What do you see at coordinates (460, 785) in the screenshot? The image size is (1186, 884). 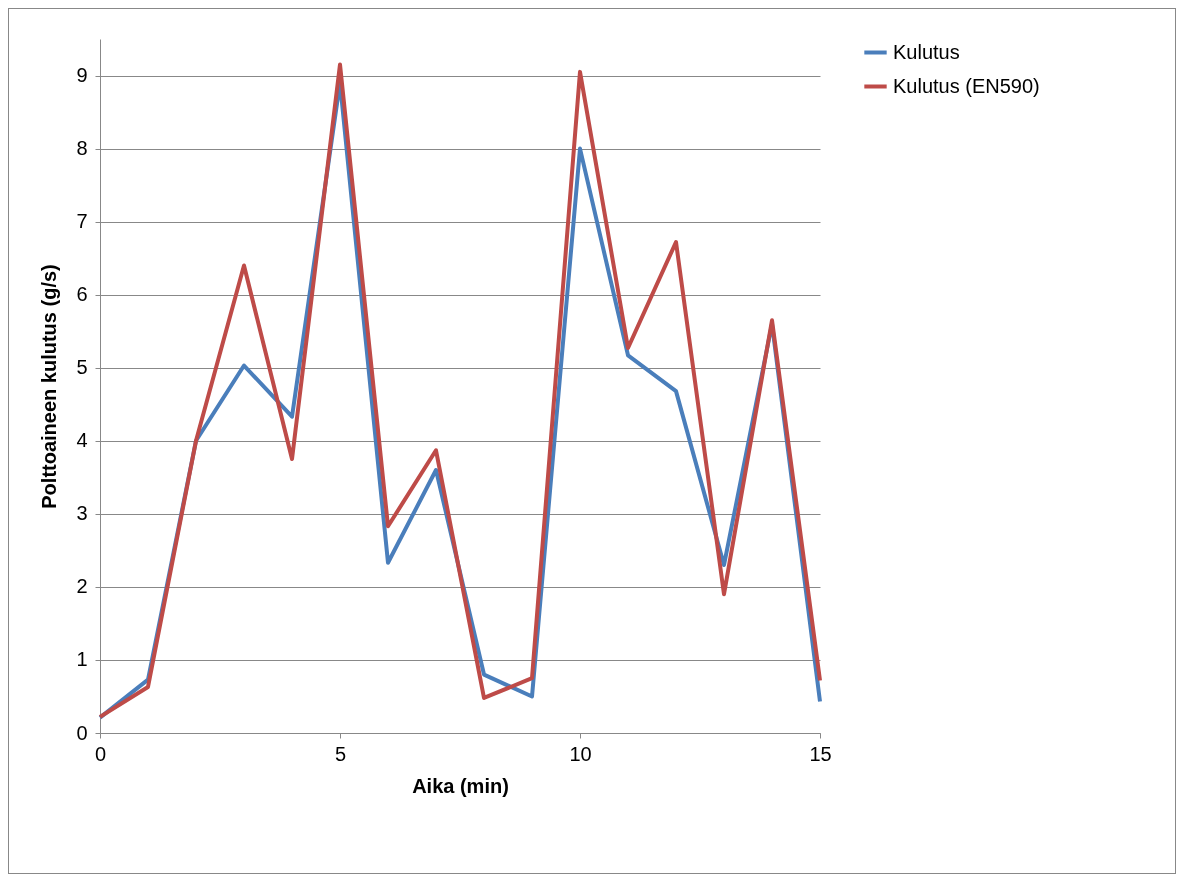 I see `x-axis-title: Aika (min)` at bounding box center [460, 785].